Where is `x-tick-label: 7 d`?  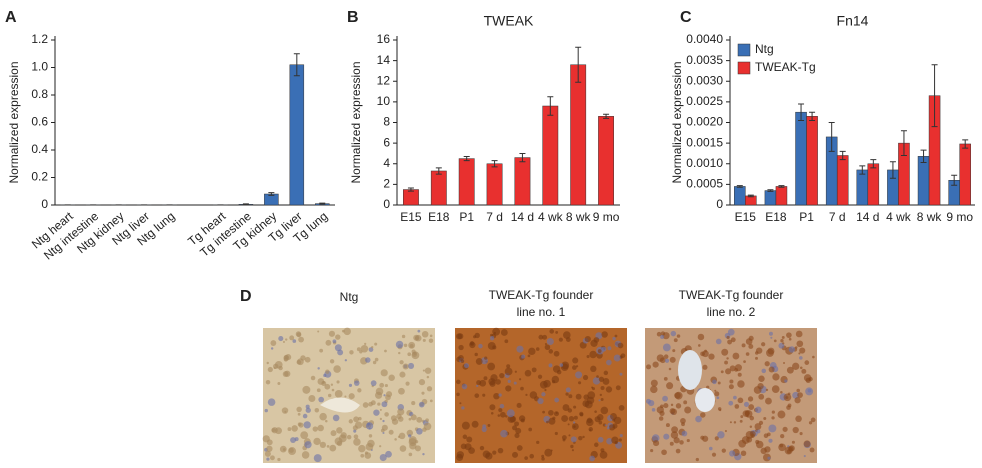
x-tick-label: 7 d is located at coordinates (494, 217).